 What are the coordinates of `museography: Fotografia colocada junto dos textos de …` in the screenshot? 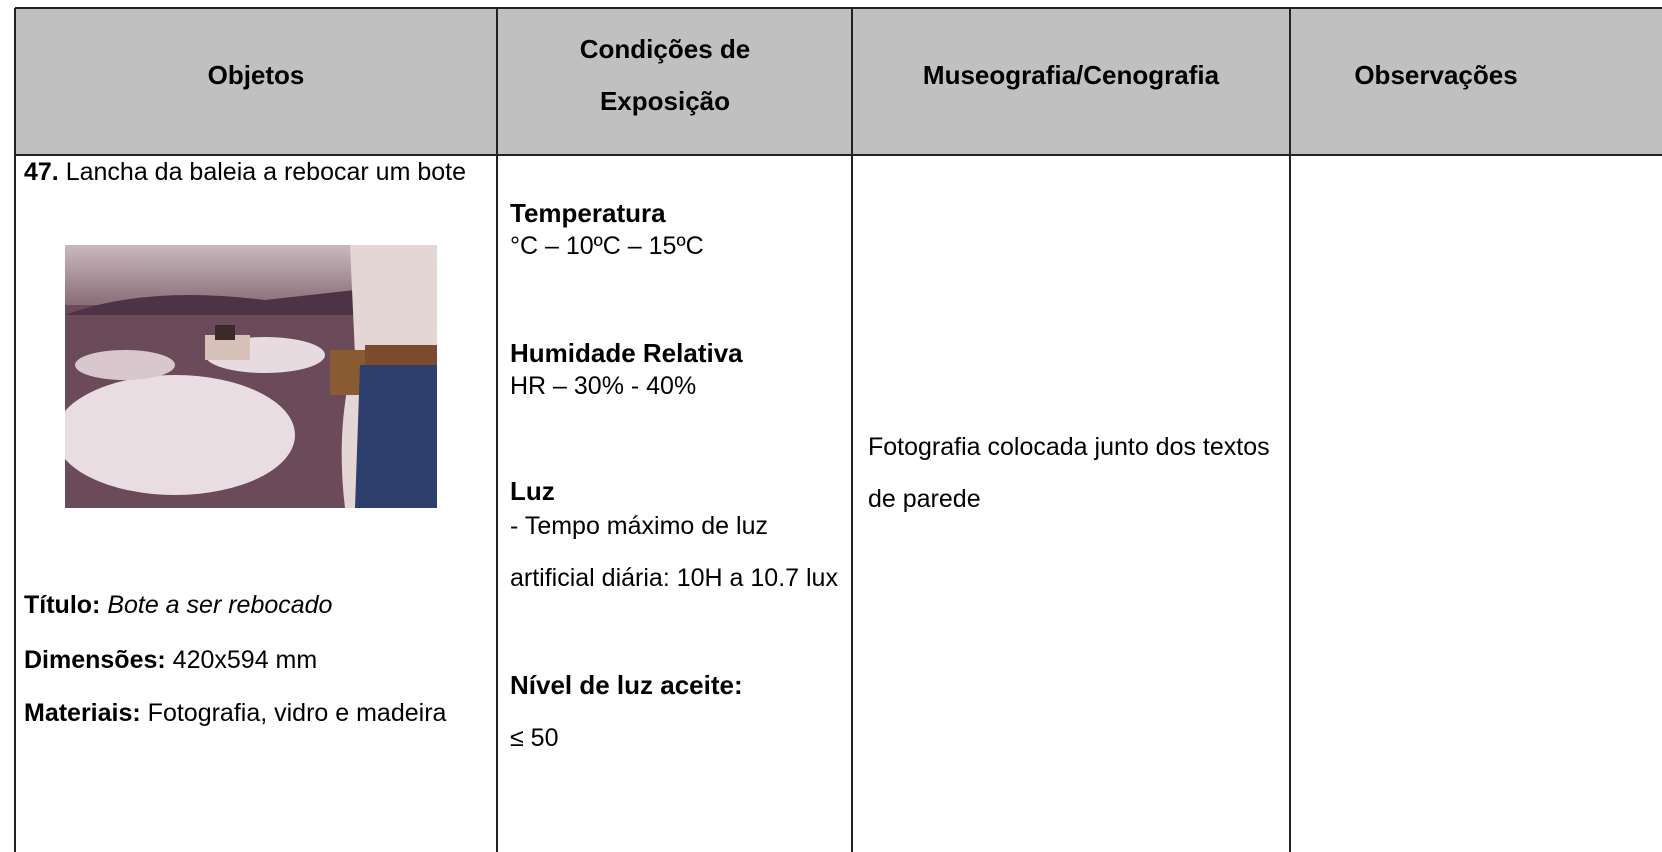 It's located at (1069, 473).